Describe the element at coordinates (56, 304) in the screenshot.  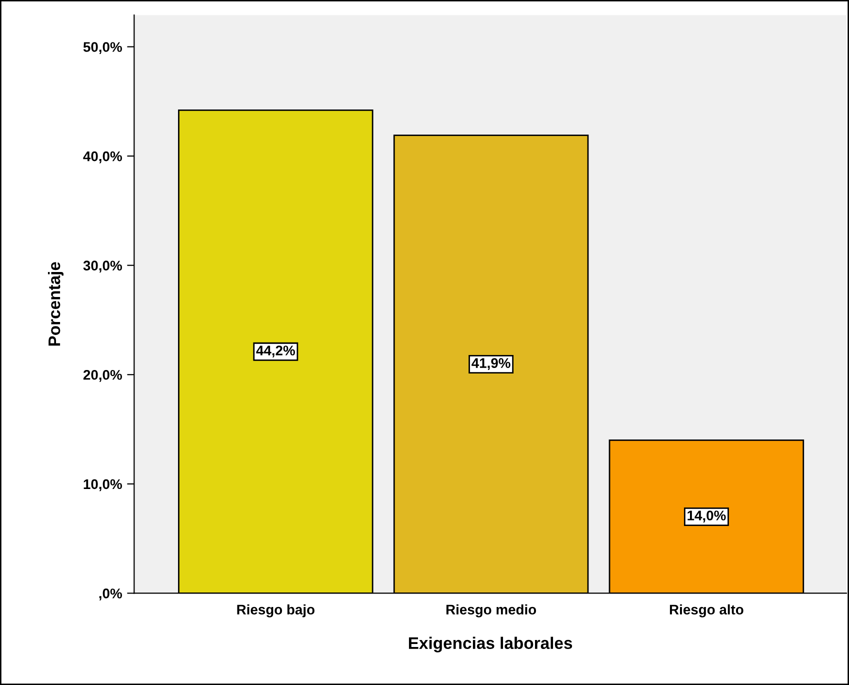
I see `y-axis-title: Porcentaje` at that location.